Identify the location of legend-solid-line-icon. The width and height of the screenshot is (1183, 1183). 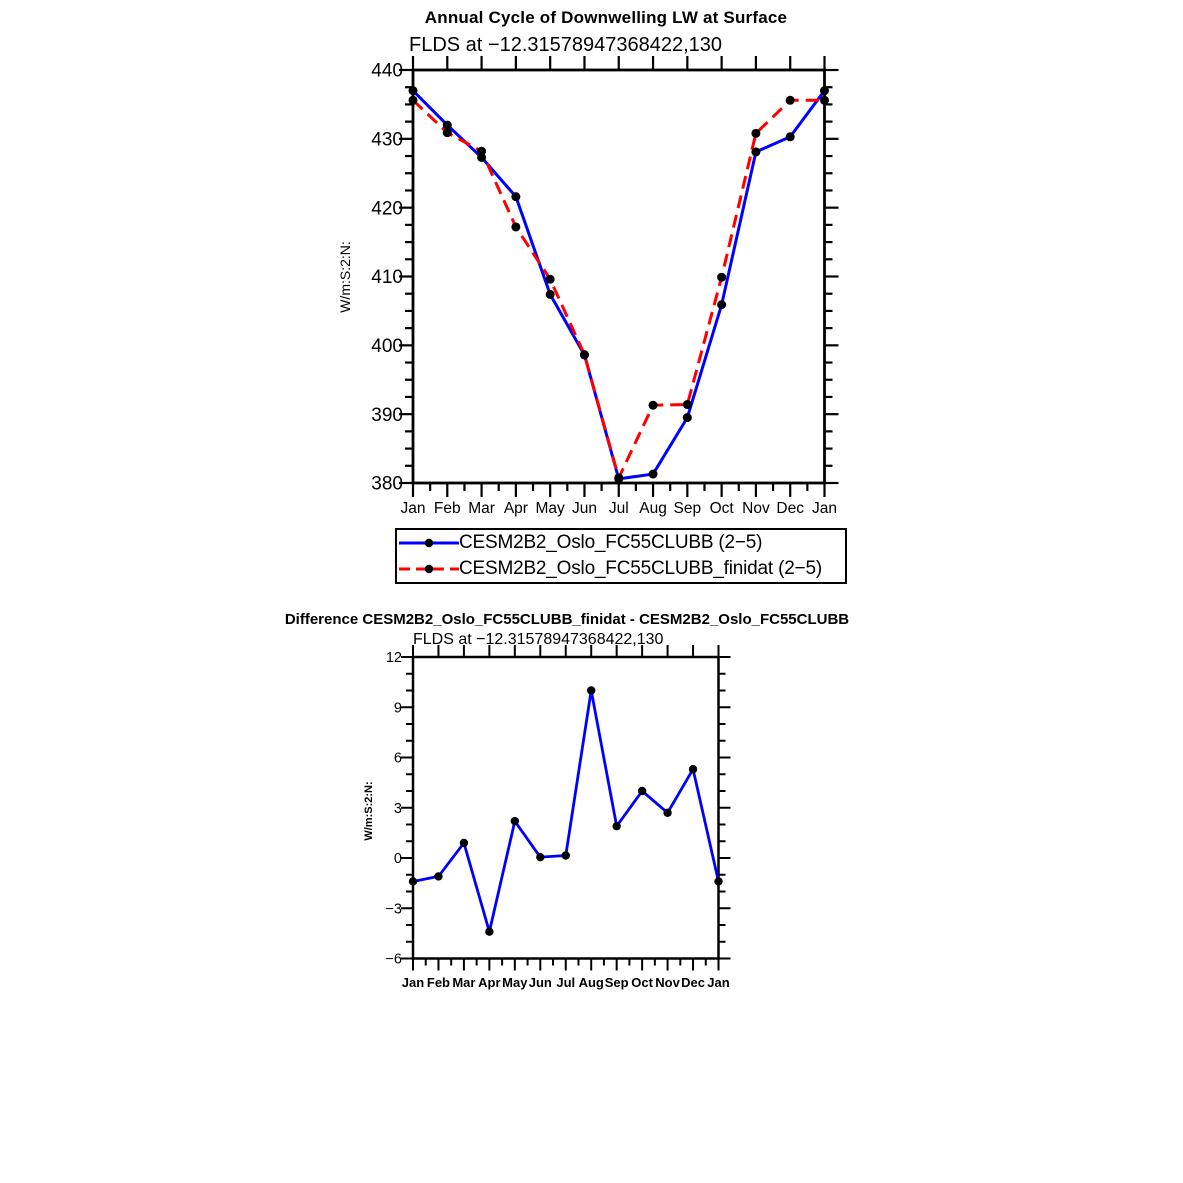
(429, 543).